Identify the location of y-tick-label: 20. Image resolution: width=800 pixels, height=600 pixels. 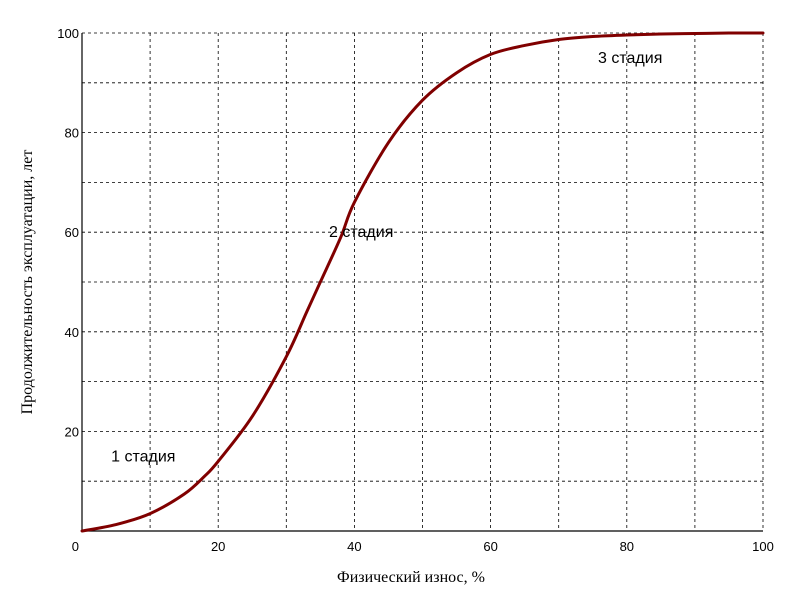
(72, 431).